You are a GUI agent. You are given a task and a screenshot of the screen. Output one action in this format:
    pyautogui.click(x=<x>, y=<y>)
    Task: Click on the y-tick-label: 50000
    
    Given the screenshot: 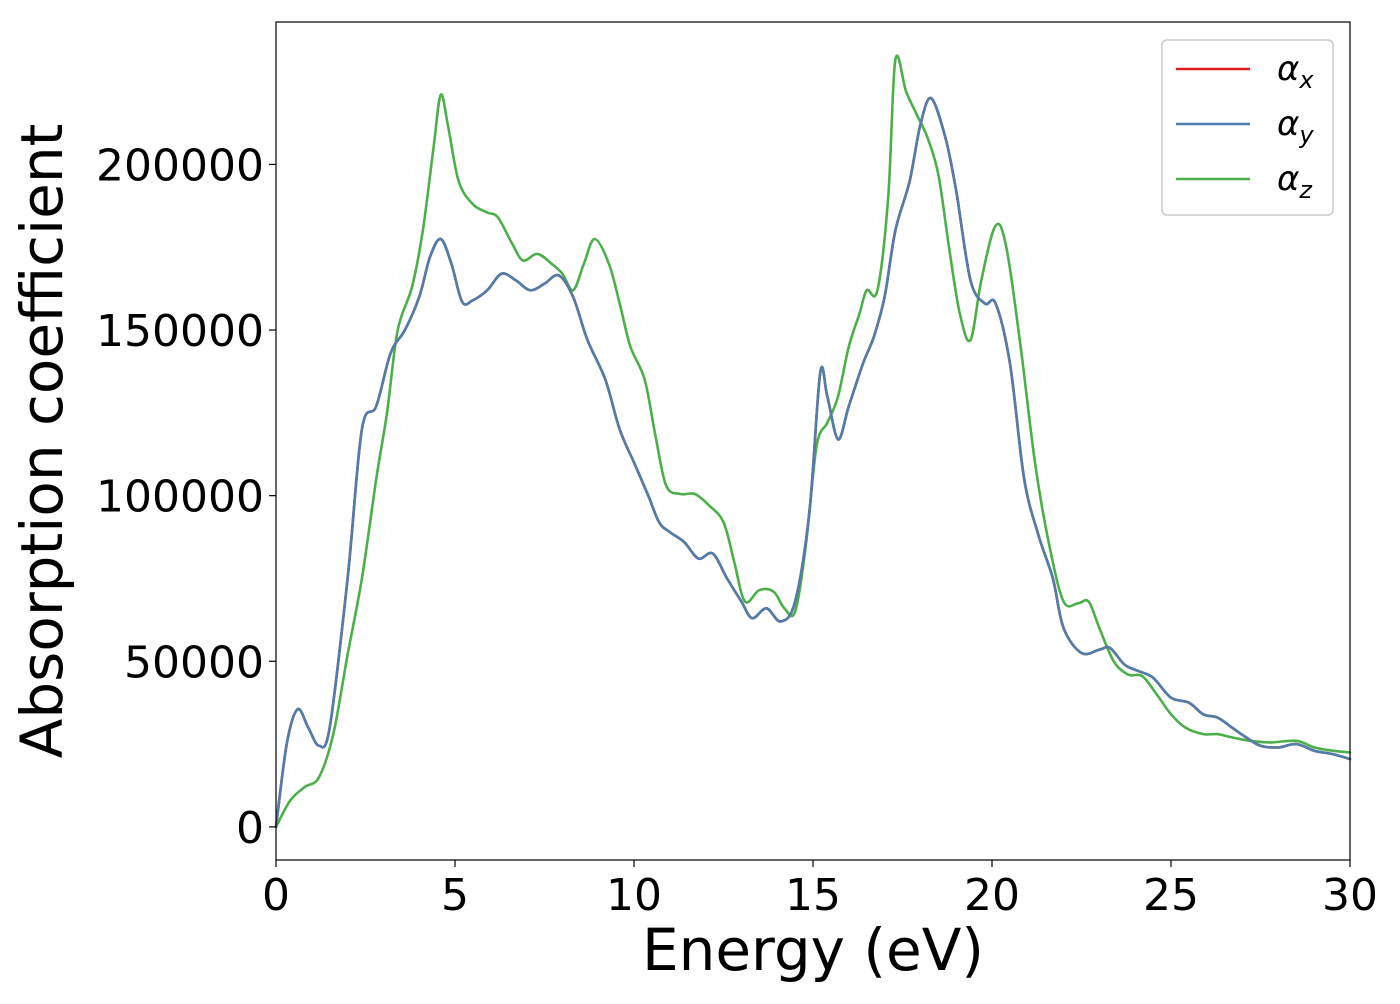 What is the action you would take?
    pyautogui.click(x=194, y=662)
    